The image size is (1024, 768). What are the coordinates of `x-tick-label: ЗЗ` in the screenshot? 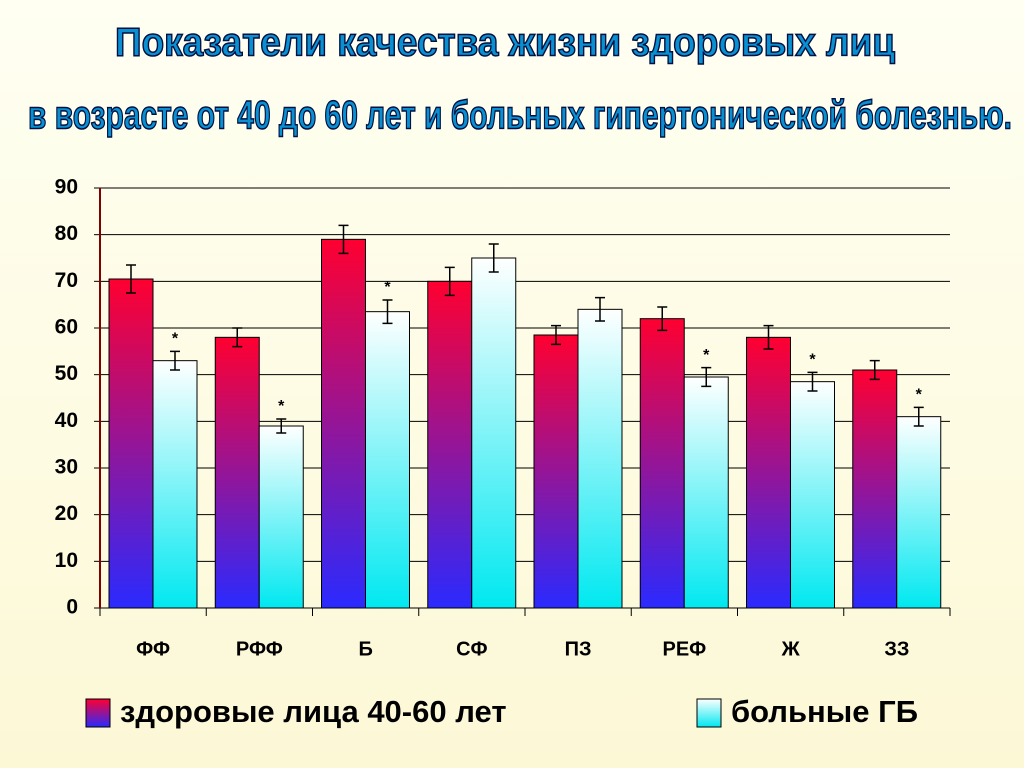 It's located at (896, 649).